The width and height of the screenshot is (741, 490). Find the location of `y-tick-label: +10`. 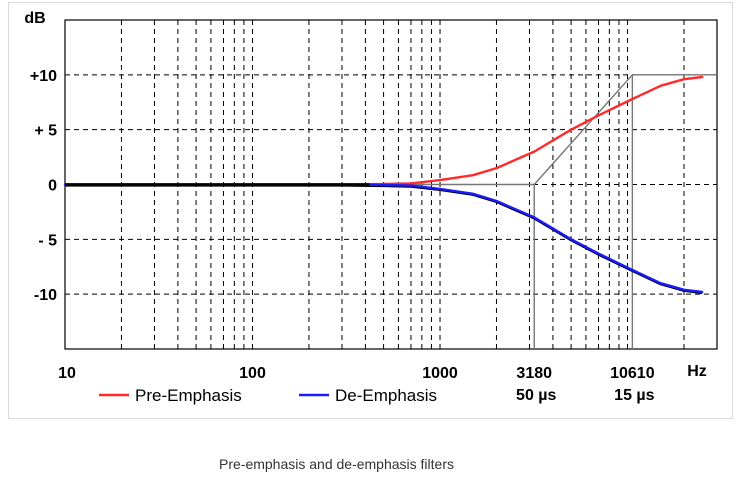

y-tick-label: +10 is located at coordinates (43, 76).